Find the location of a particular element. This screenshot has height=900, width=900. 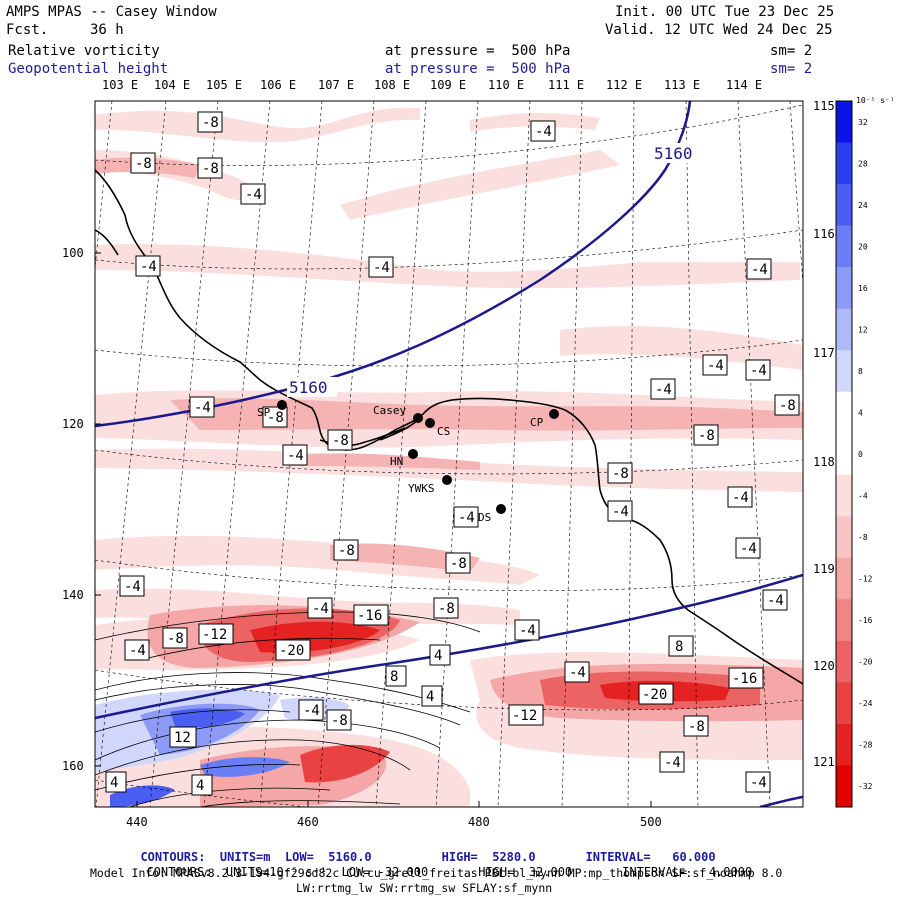

colorbar-tick-label: 0 is located at coordinates (860, 454).